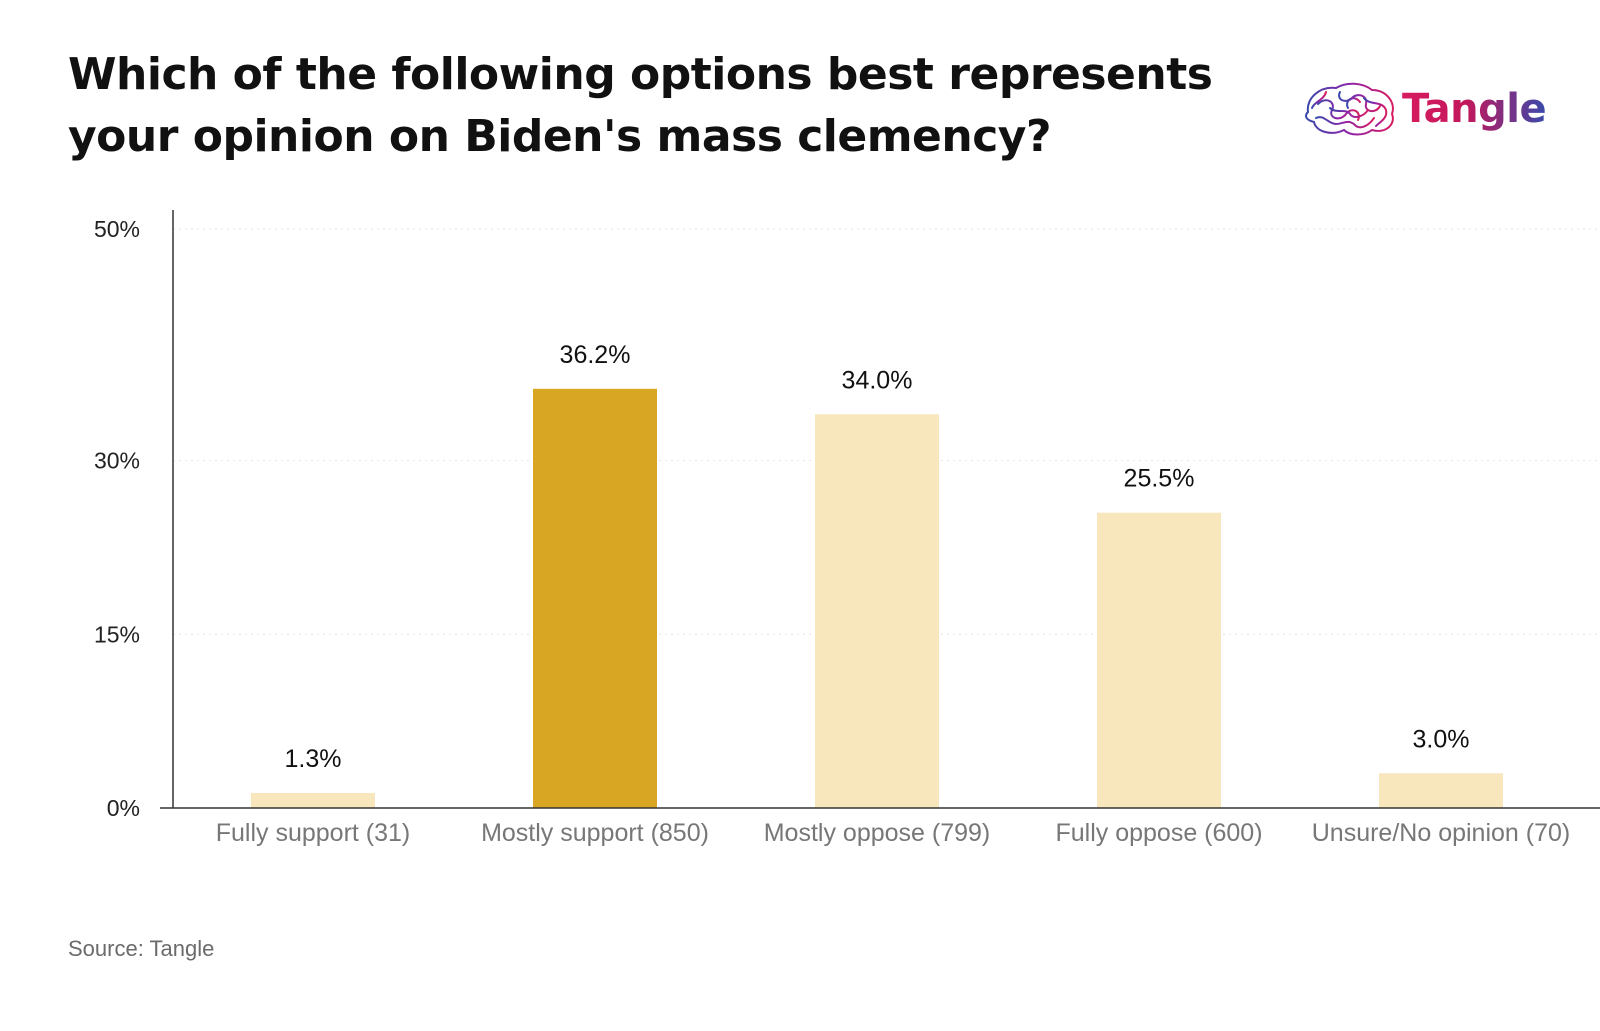  Describe the element at coordinates (877, 380) in the screenshot. I see `bar-value-label: 34.0%` at that location.